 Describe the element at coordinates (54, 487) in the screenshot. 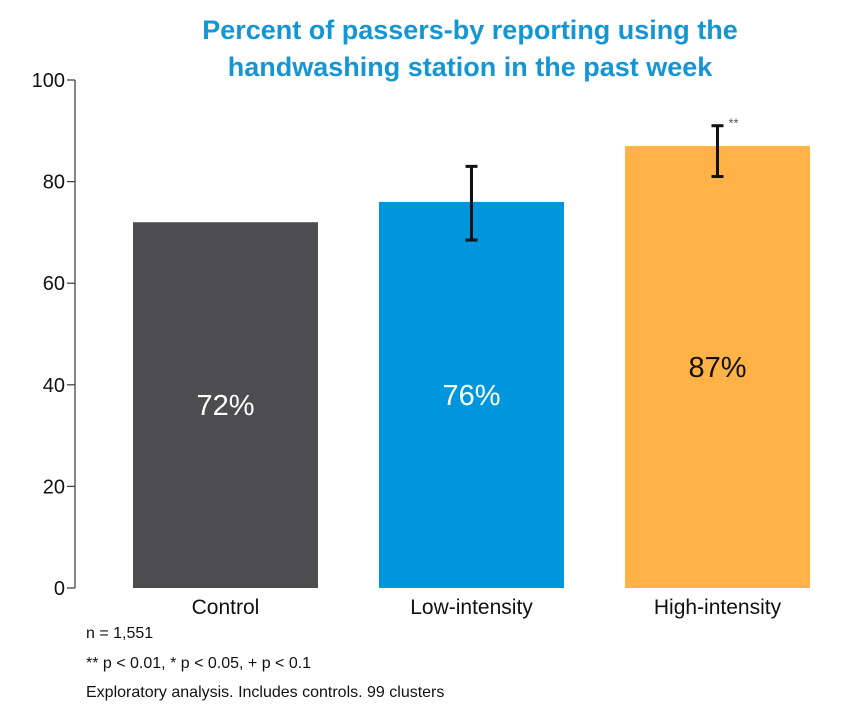

I see `y-tick-label: 20` at that location.